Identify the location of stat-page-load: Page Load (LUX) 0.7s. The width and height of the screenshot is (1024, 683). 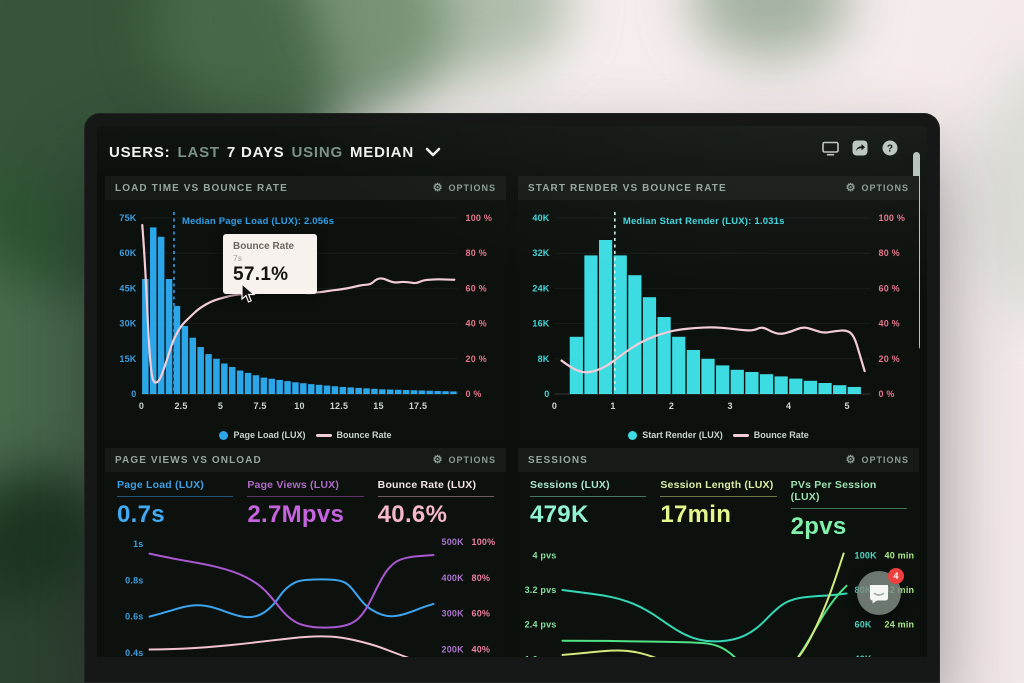
(175, 504).